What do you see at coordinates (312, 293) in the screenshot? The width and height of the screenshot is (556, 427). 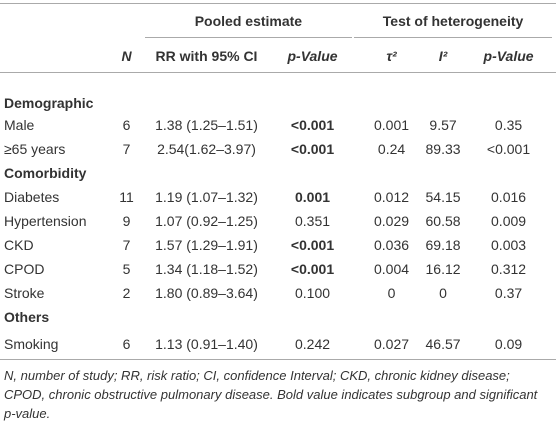 I see `cell: 0.100` at bounding box center [312, 293].